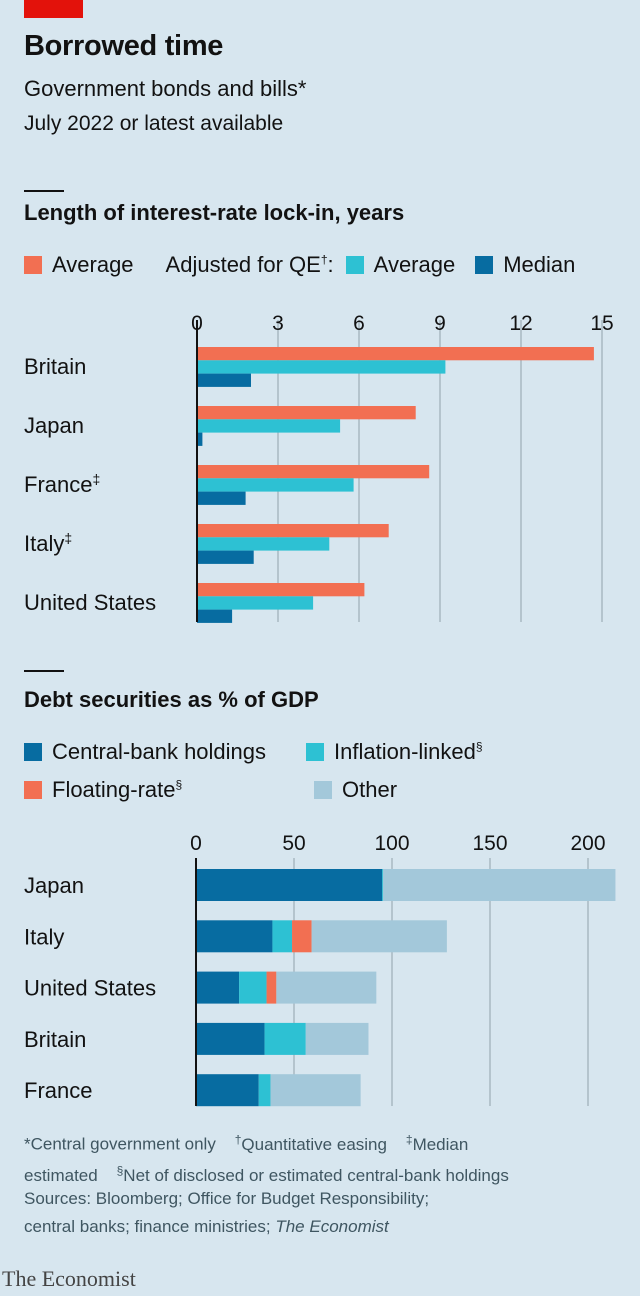 This screenshot has height=1296, width=640. I want to click on legend-swatch-other, so click(323, 790).